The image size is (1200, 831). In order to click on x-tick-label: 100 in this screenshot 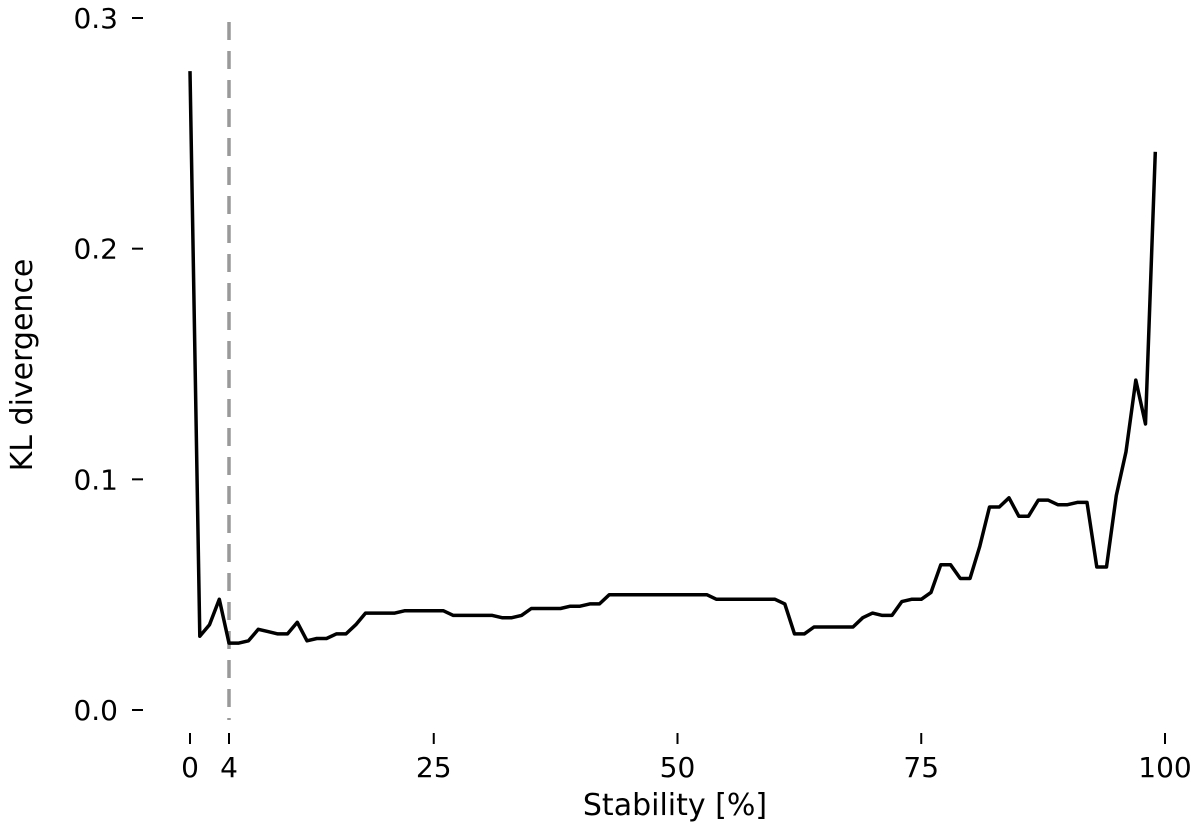, I will do `click(1164, 767)`.